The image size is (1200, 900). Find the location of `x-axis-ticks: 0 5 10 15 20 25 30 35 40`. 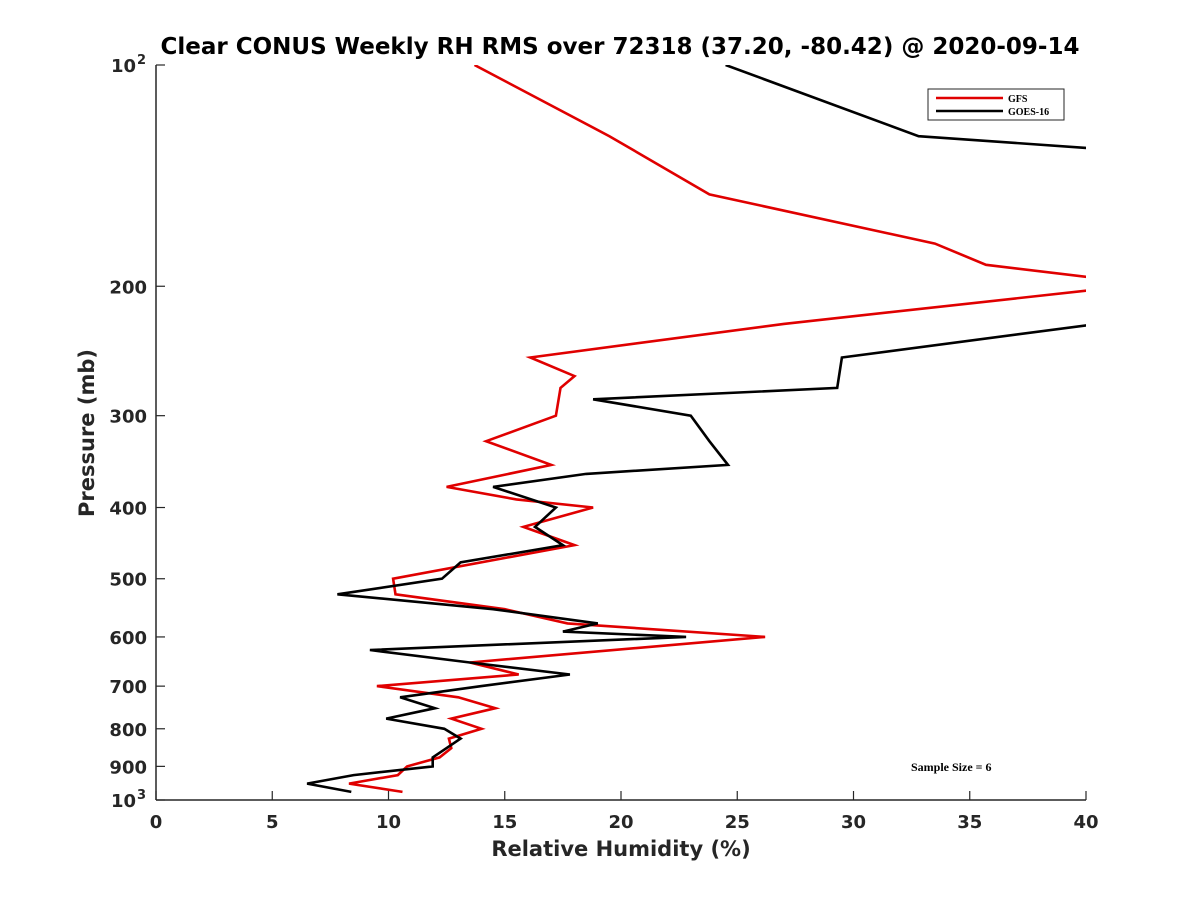

x-axis-ticks: 0 5 10 15 20 25 30 35 40 is located at coordinates (624, 812).